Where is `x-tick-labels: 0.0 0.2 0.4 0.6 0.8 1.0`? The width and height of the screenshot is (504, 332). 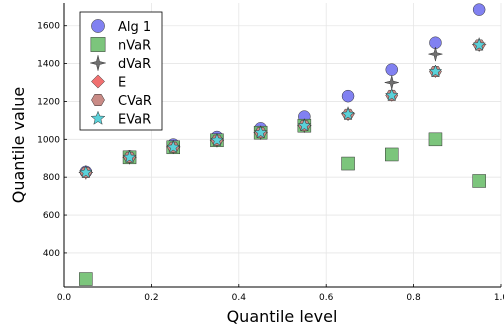 x-tick-labels: 0.0 0.2 0.4 0.6 0.8 1.0 is located at coordinates (280, 298).